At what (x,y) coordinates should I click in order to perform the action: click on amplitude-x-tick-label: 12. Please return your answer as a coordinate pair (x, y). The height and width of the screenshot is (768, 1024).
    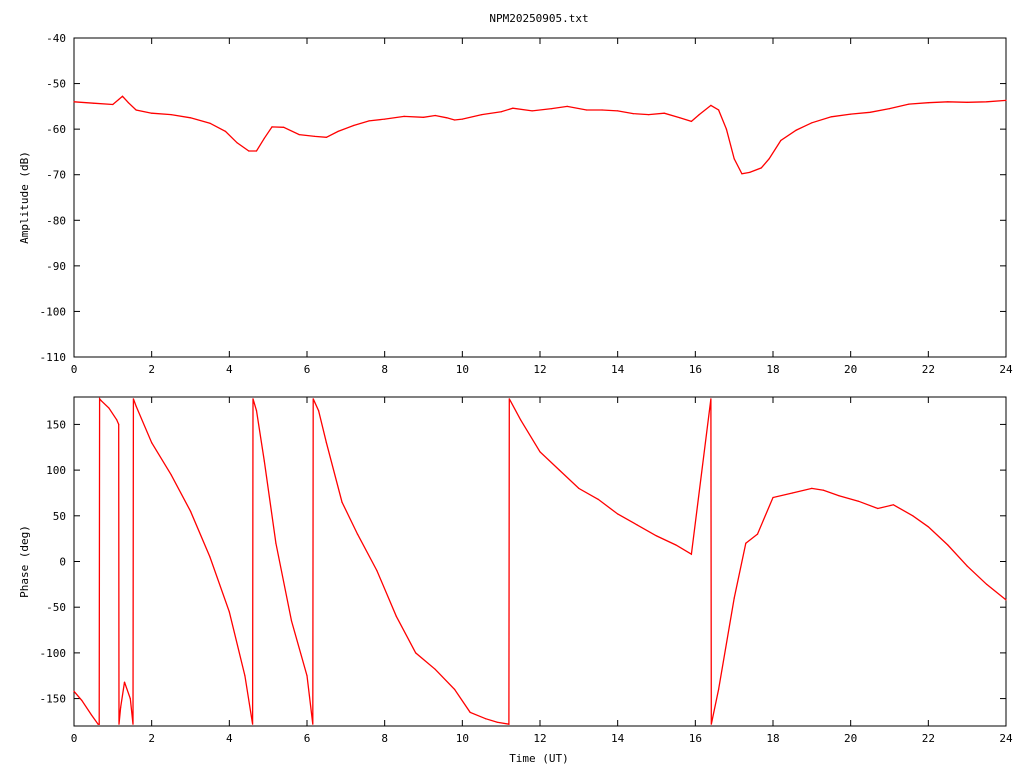
    Looking at the image, I should click on (539, 369).